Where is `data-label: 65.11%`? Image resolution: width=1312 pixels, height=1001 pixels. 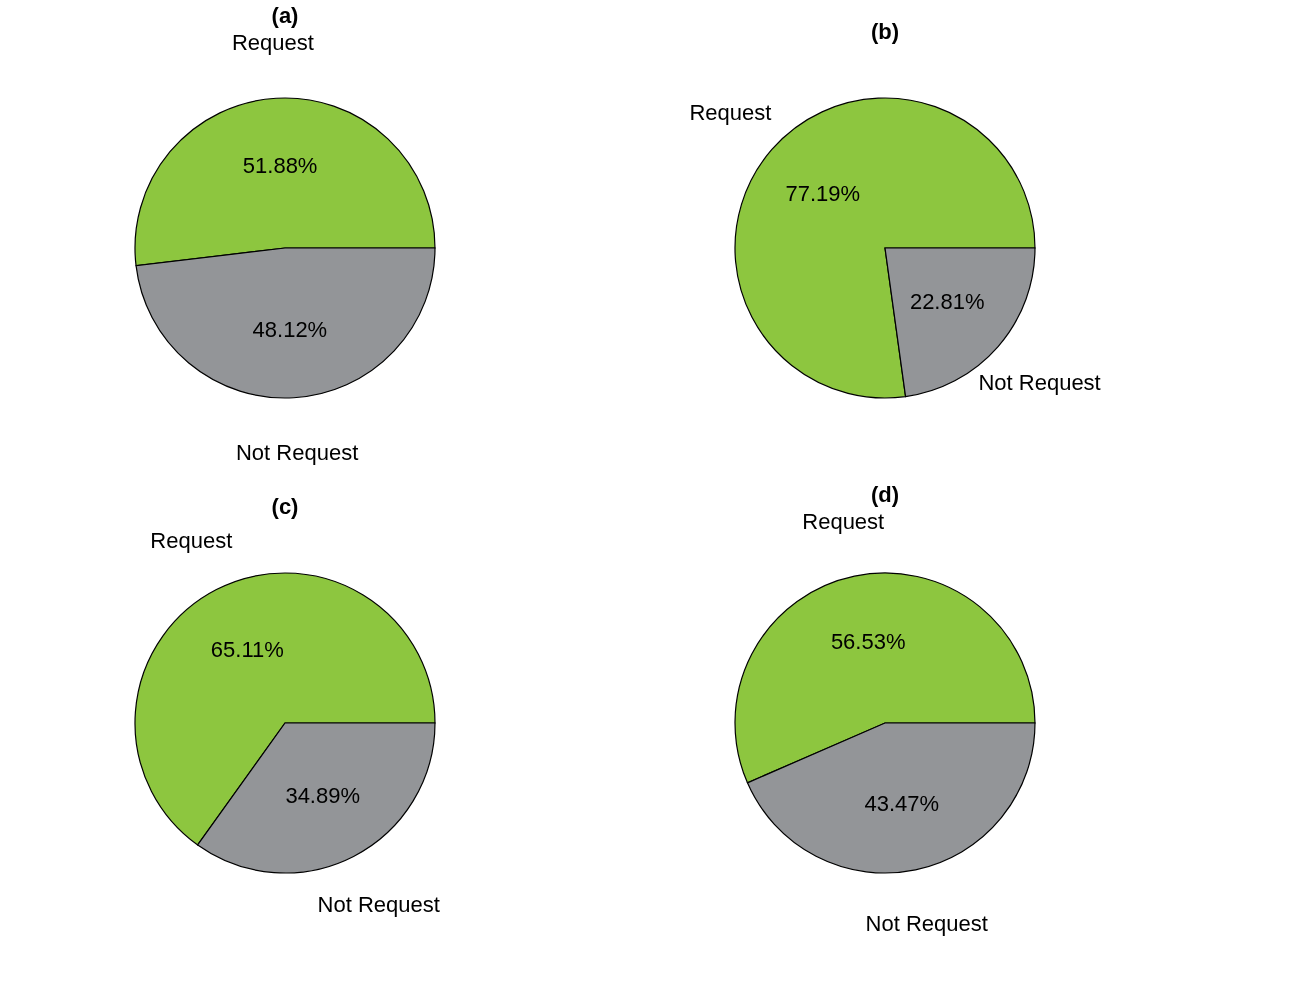 data-label: 65.11% is located at coordinates (247, 649).